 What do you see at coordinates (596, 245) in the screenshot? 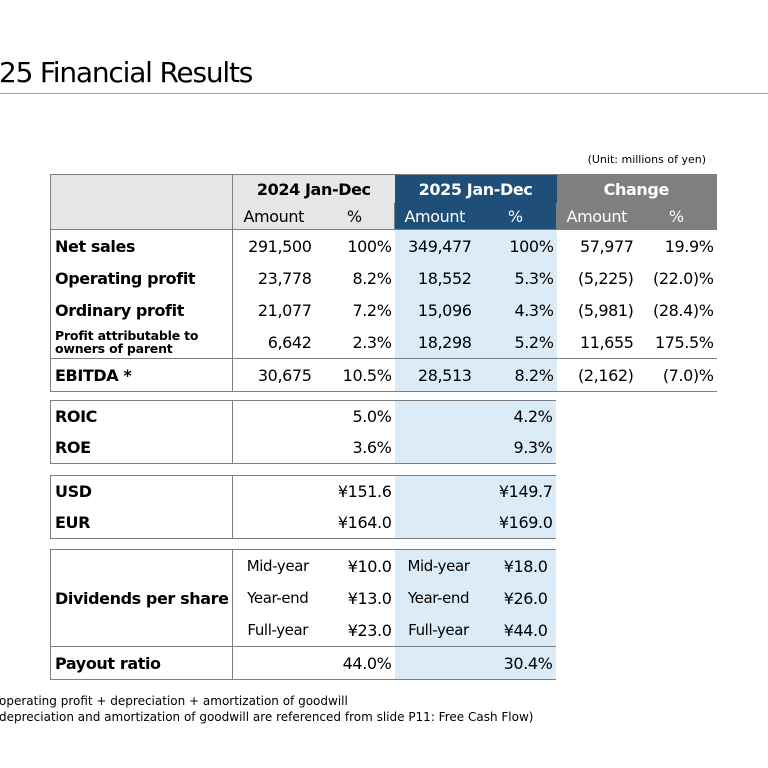
I see `cell-change-amount: 57,977` at bounding box center [596, 245].